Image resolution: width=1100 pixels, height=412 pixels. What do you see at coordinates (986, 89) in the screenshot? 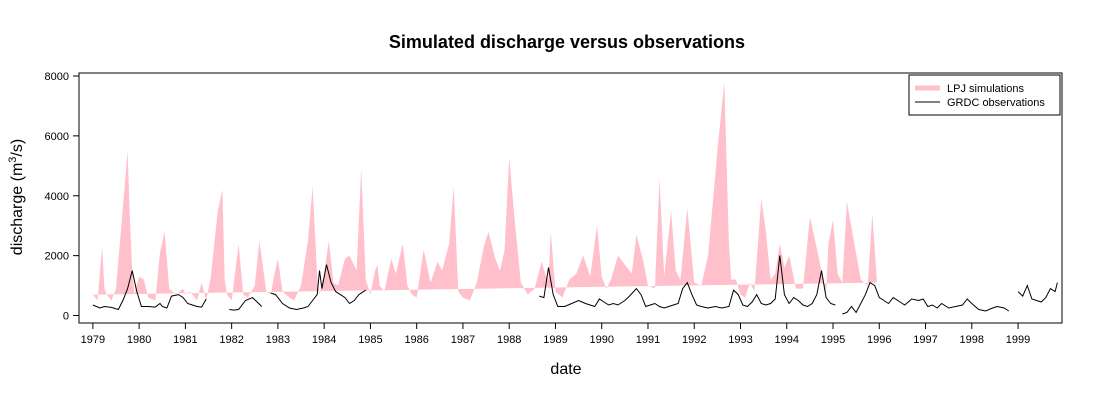
I see `legend-label-simulations: LPJ simulations` at bounding box center [986, 89].